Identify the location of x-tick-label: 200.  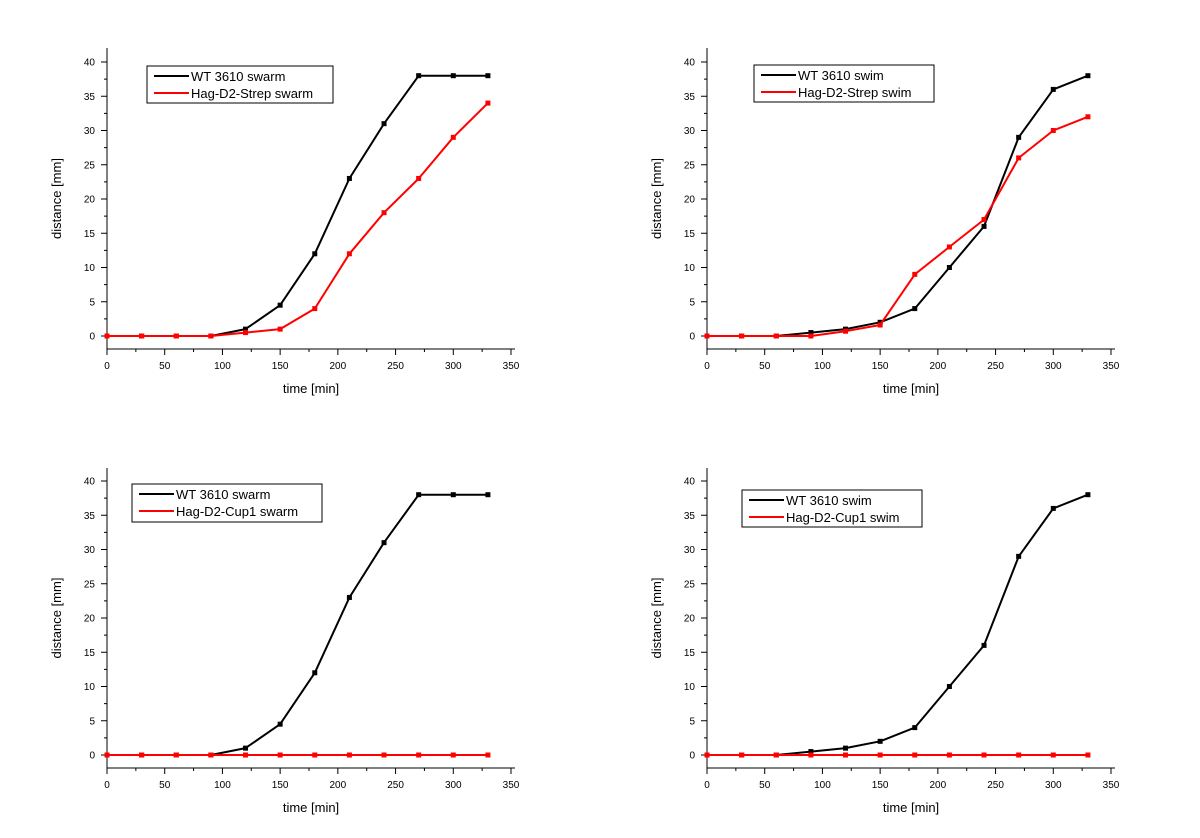
(338, 785).